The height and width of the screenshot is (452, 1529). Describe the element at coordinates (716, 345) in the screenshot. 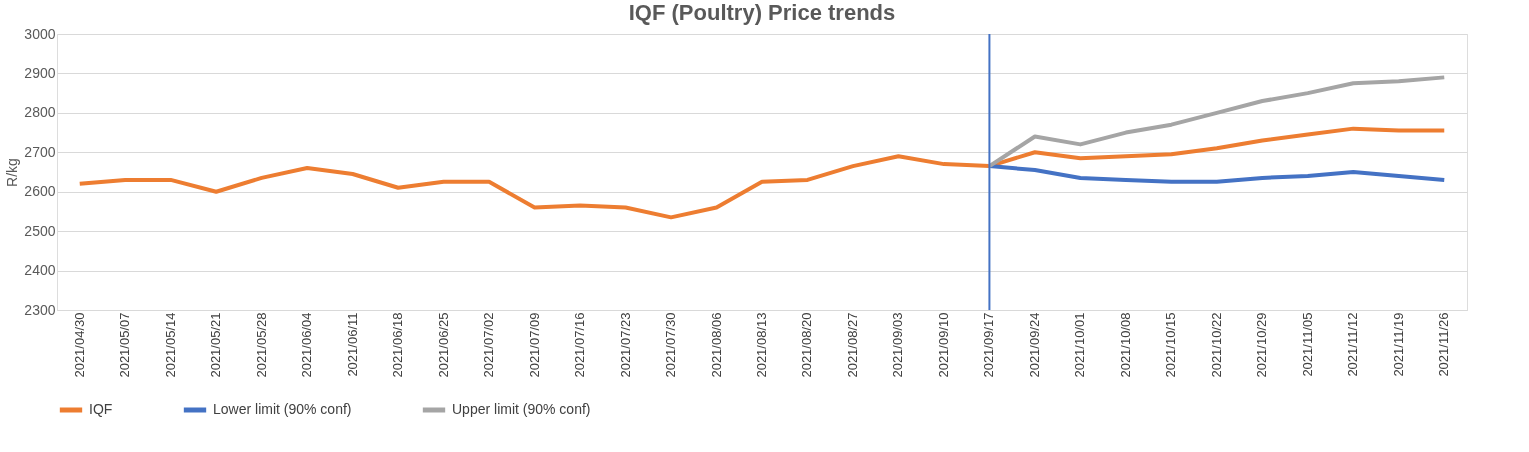

I see `x-tick-label: 2021/08/06` at that location.